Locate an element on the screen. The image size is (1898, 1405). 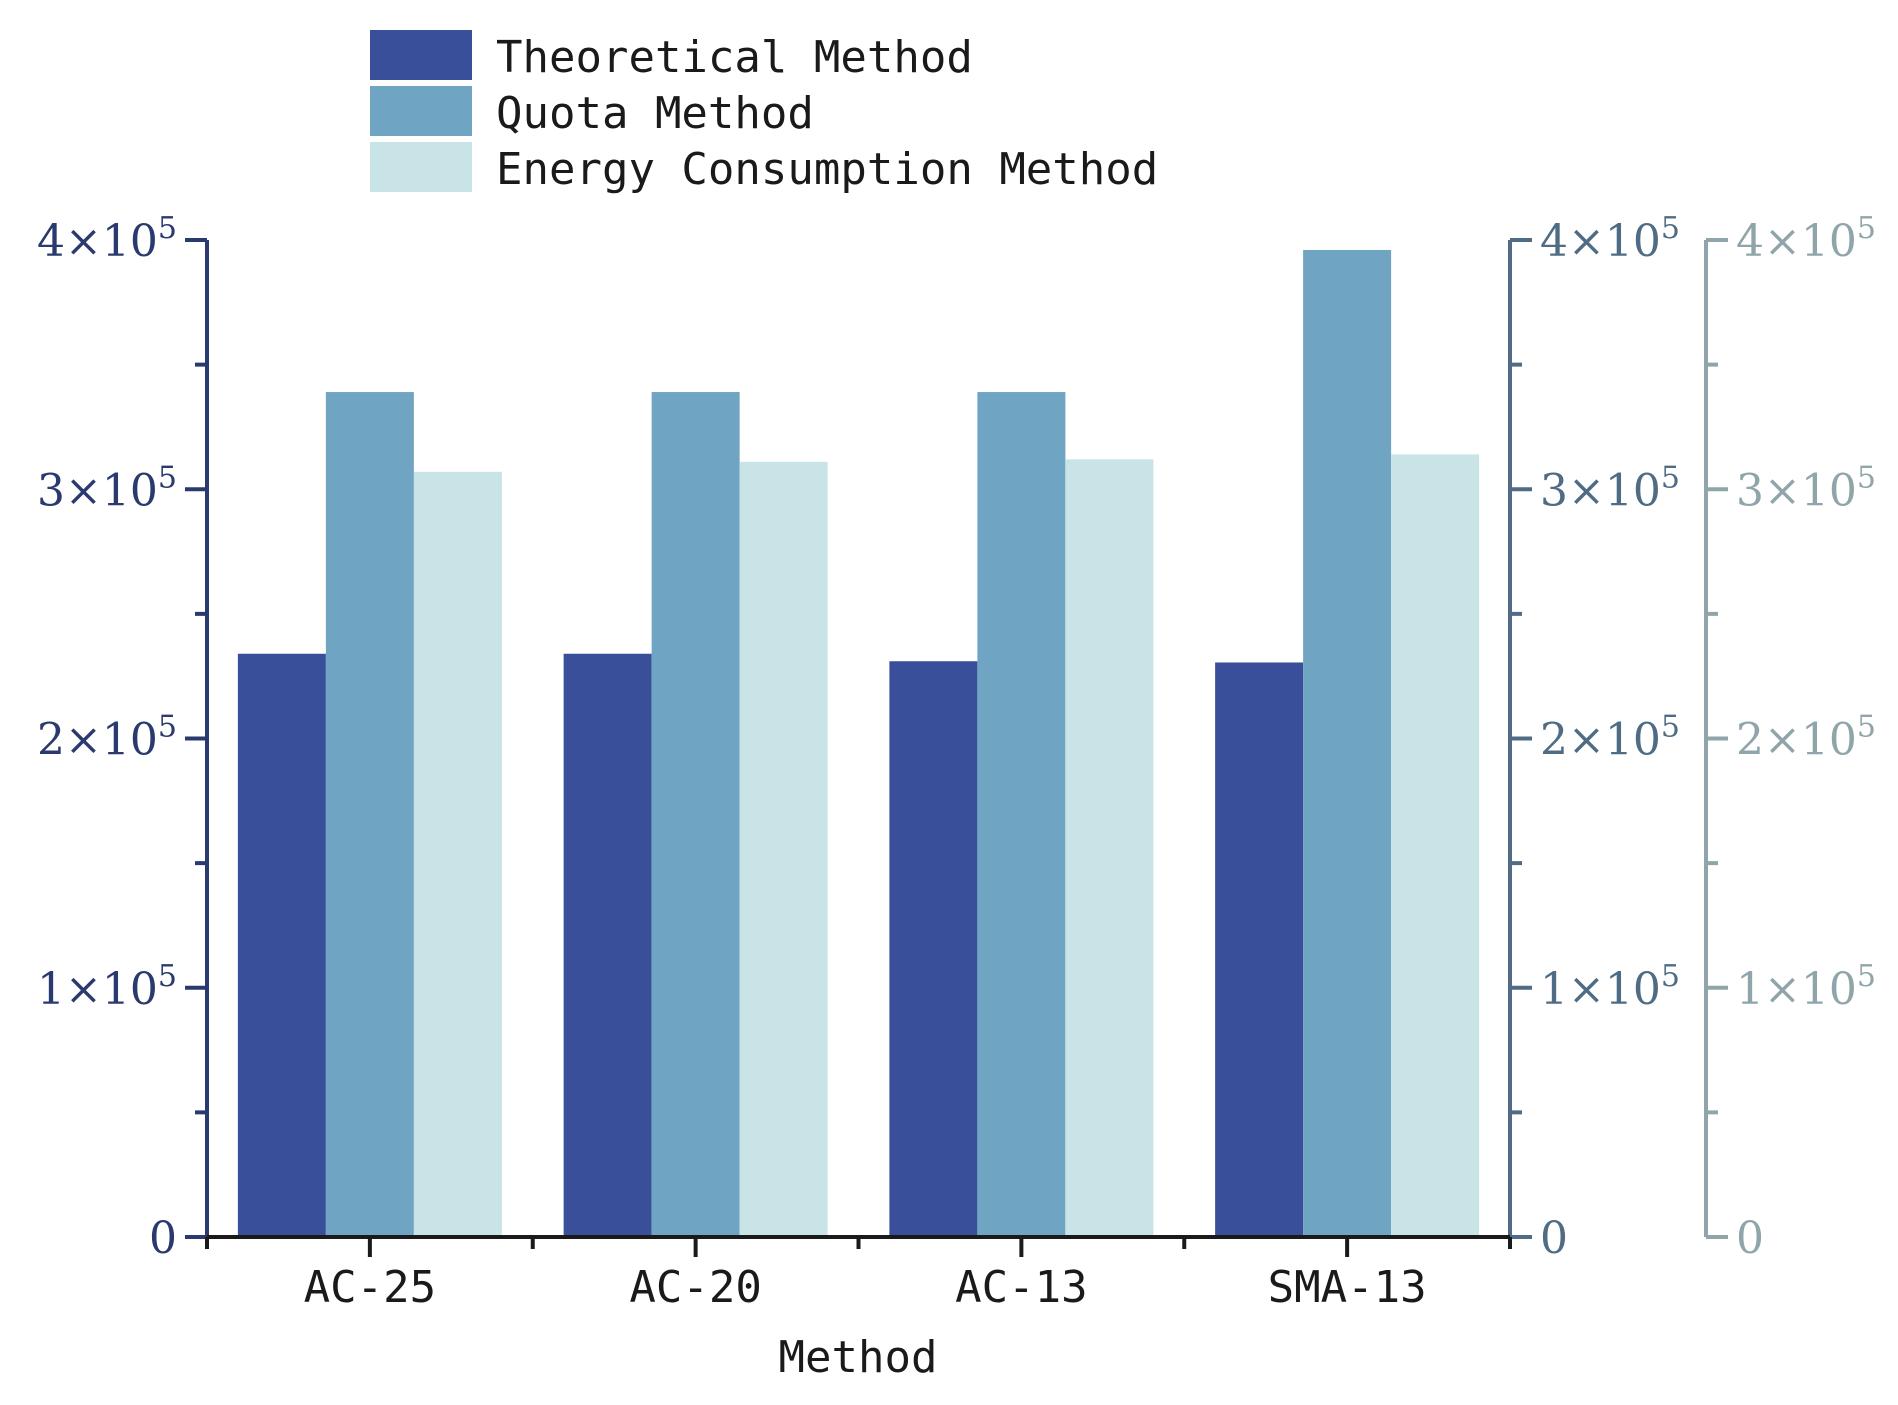
x-tick-label: AC-20 is located at coordinates (695, 1287).